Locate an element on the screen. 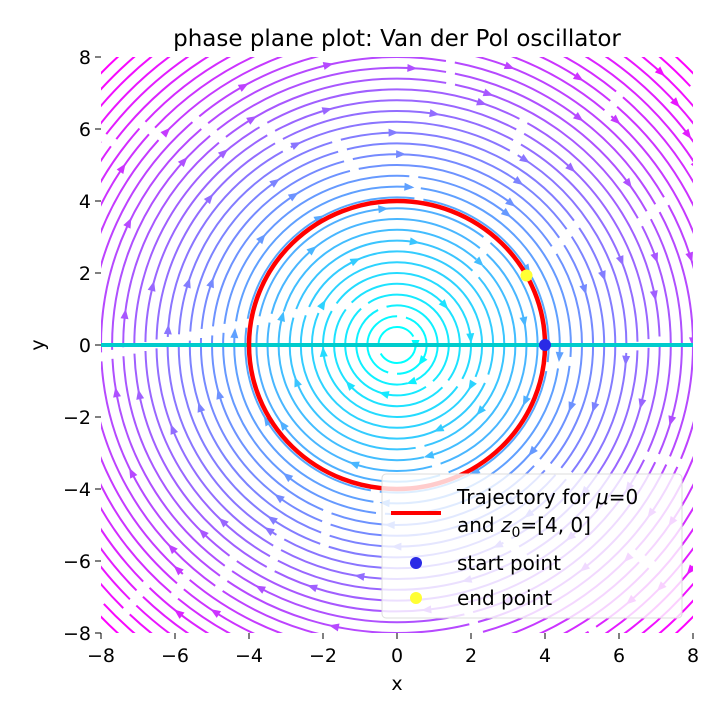 This screenshot has height=720, width=720. x-tick-label: −2 is located at coordinates (323, 656).